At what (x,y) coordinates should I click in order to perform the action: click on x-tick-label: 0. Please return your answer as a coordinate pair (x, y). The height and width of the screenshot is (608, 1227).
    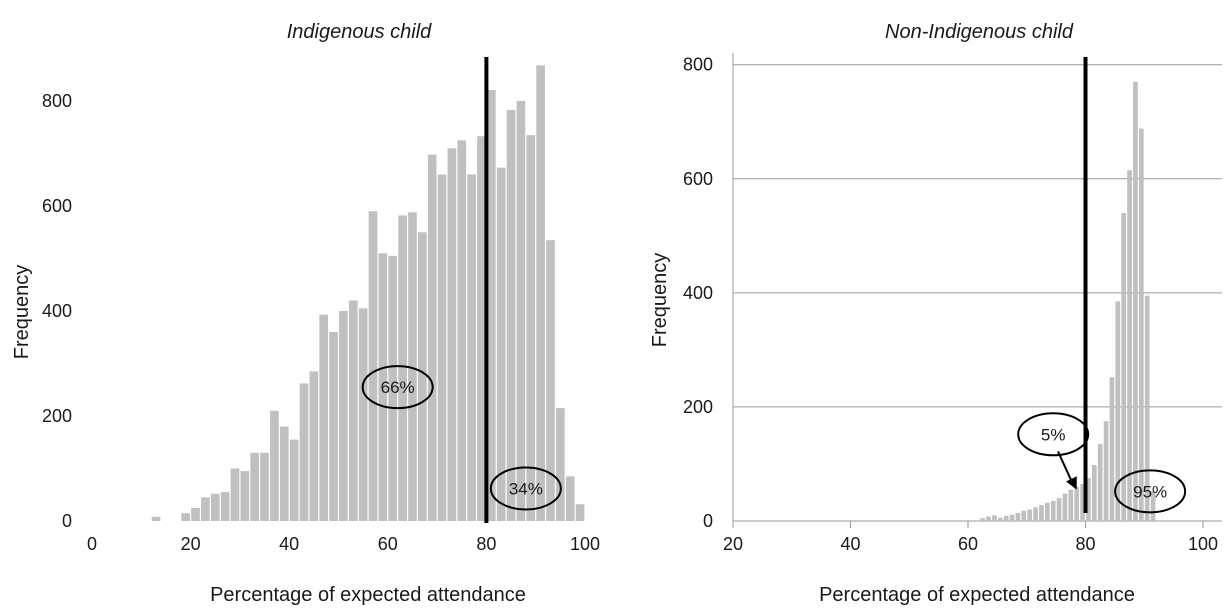
    Looking at the image, I should click on (92, 544).